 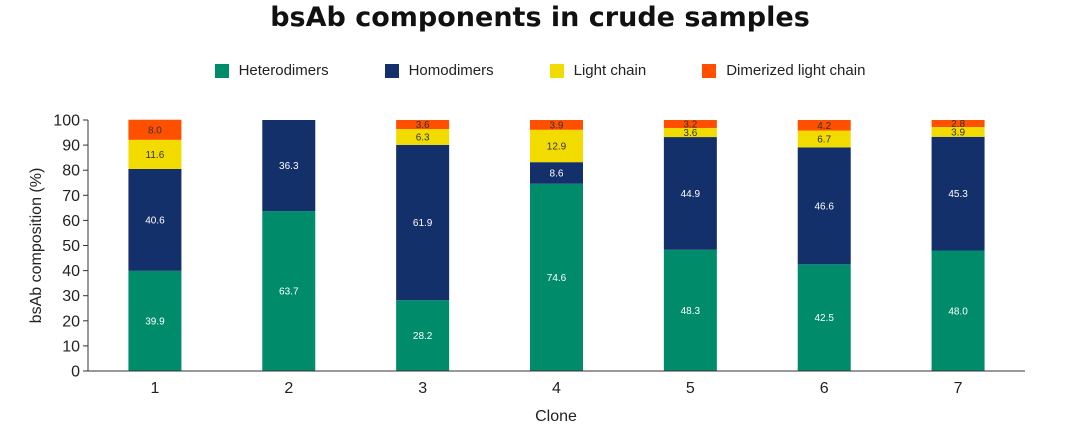 I want to click on data-label: 61.9, so click(x=423, y=223).